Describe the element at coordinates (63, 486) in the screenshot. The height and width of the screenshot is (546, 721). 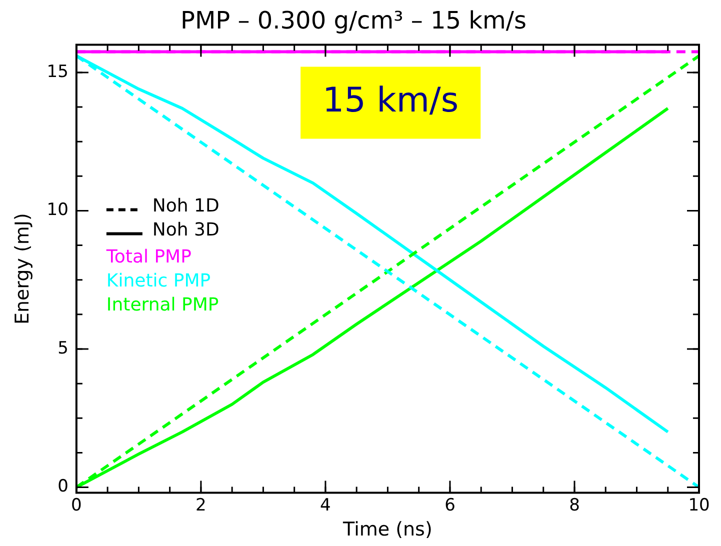
I see `y-tick-label: 0` at that location.